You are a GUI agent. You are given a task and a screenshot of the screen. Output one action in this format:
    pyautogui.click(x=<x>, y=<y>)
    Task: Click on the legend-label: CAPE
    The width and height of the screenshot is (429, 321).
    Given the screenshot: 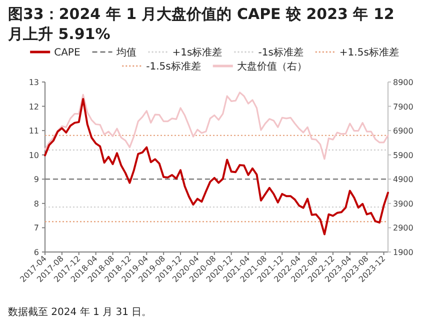 What is the action you would take?
    pyautogui.click(x=67, y=53)
    